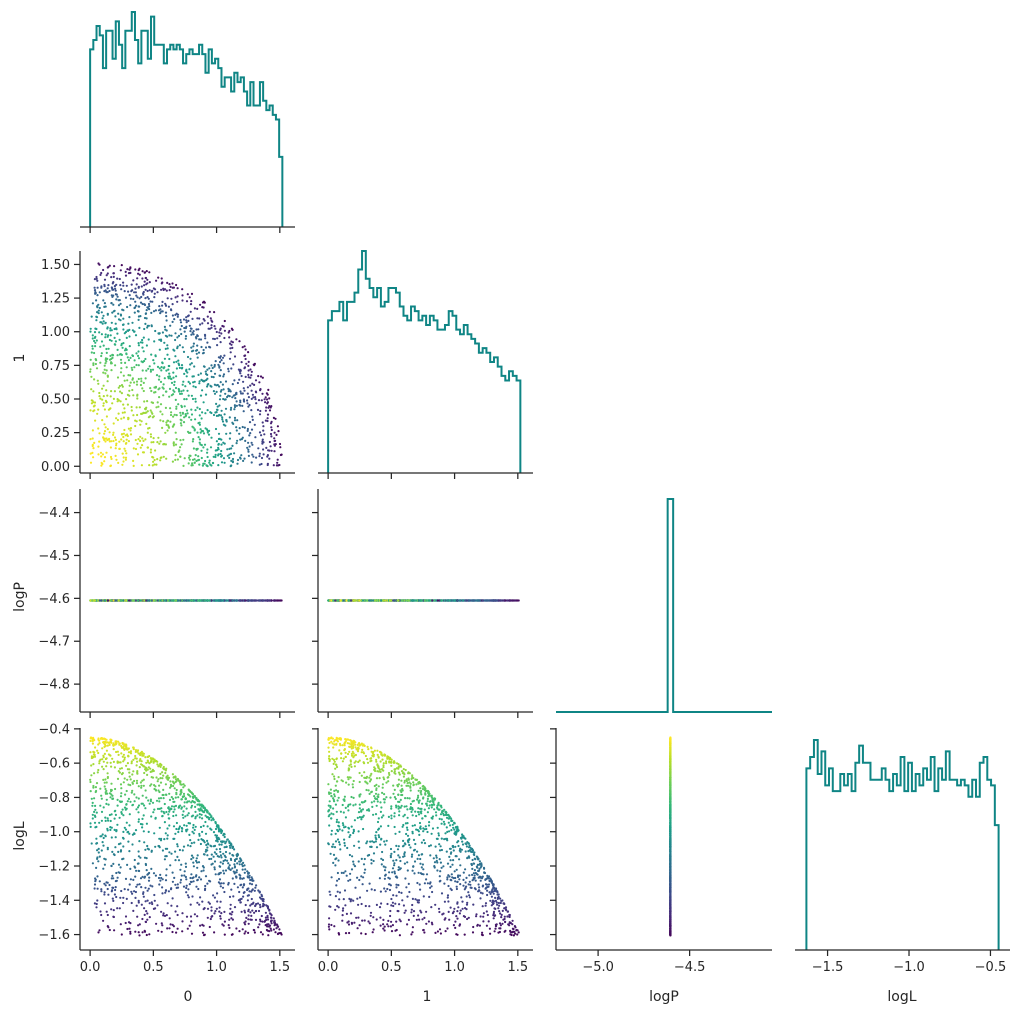  I want to click on y-tick-label: −4.4, so click(54, 513).